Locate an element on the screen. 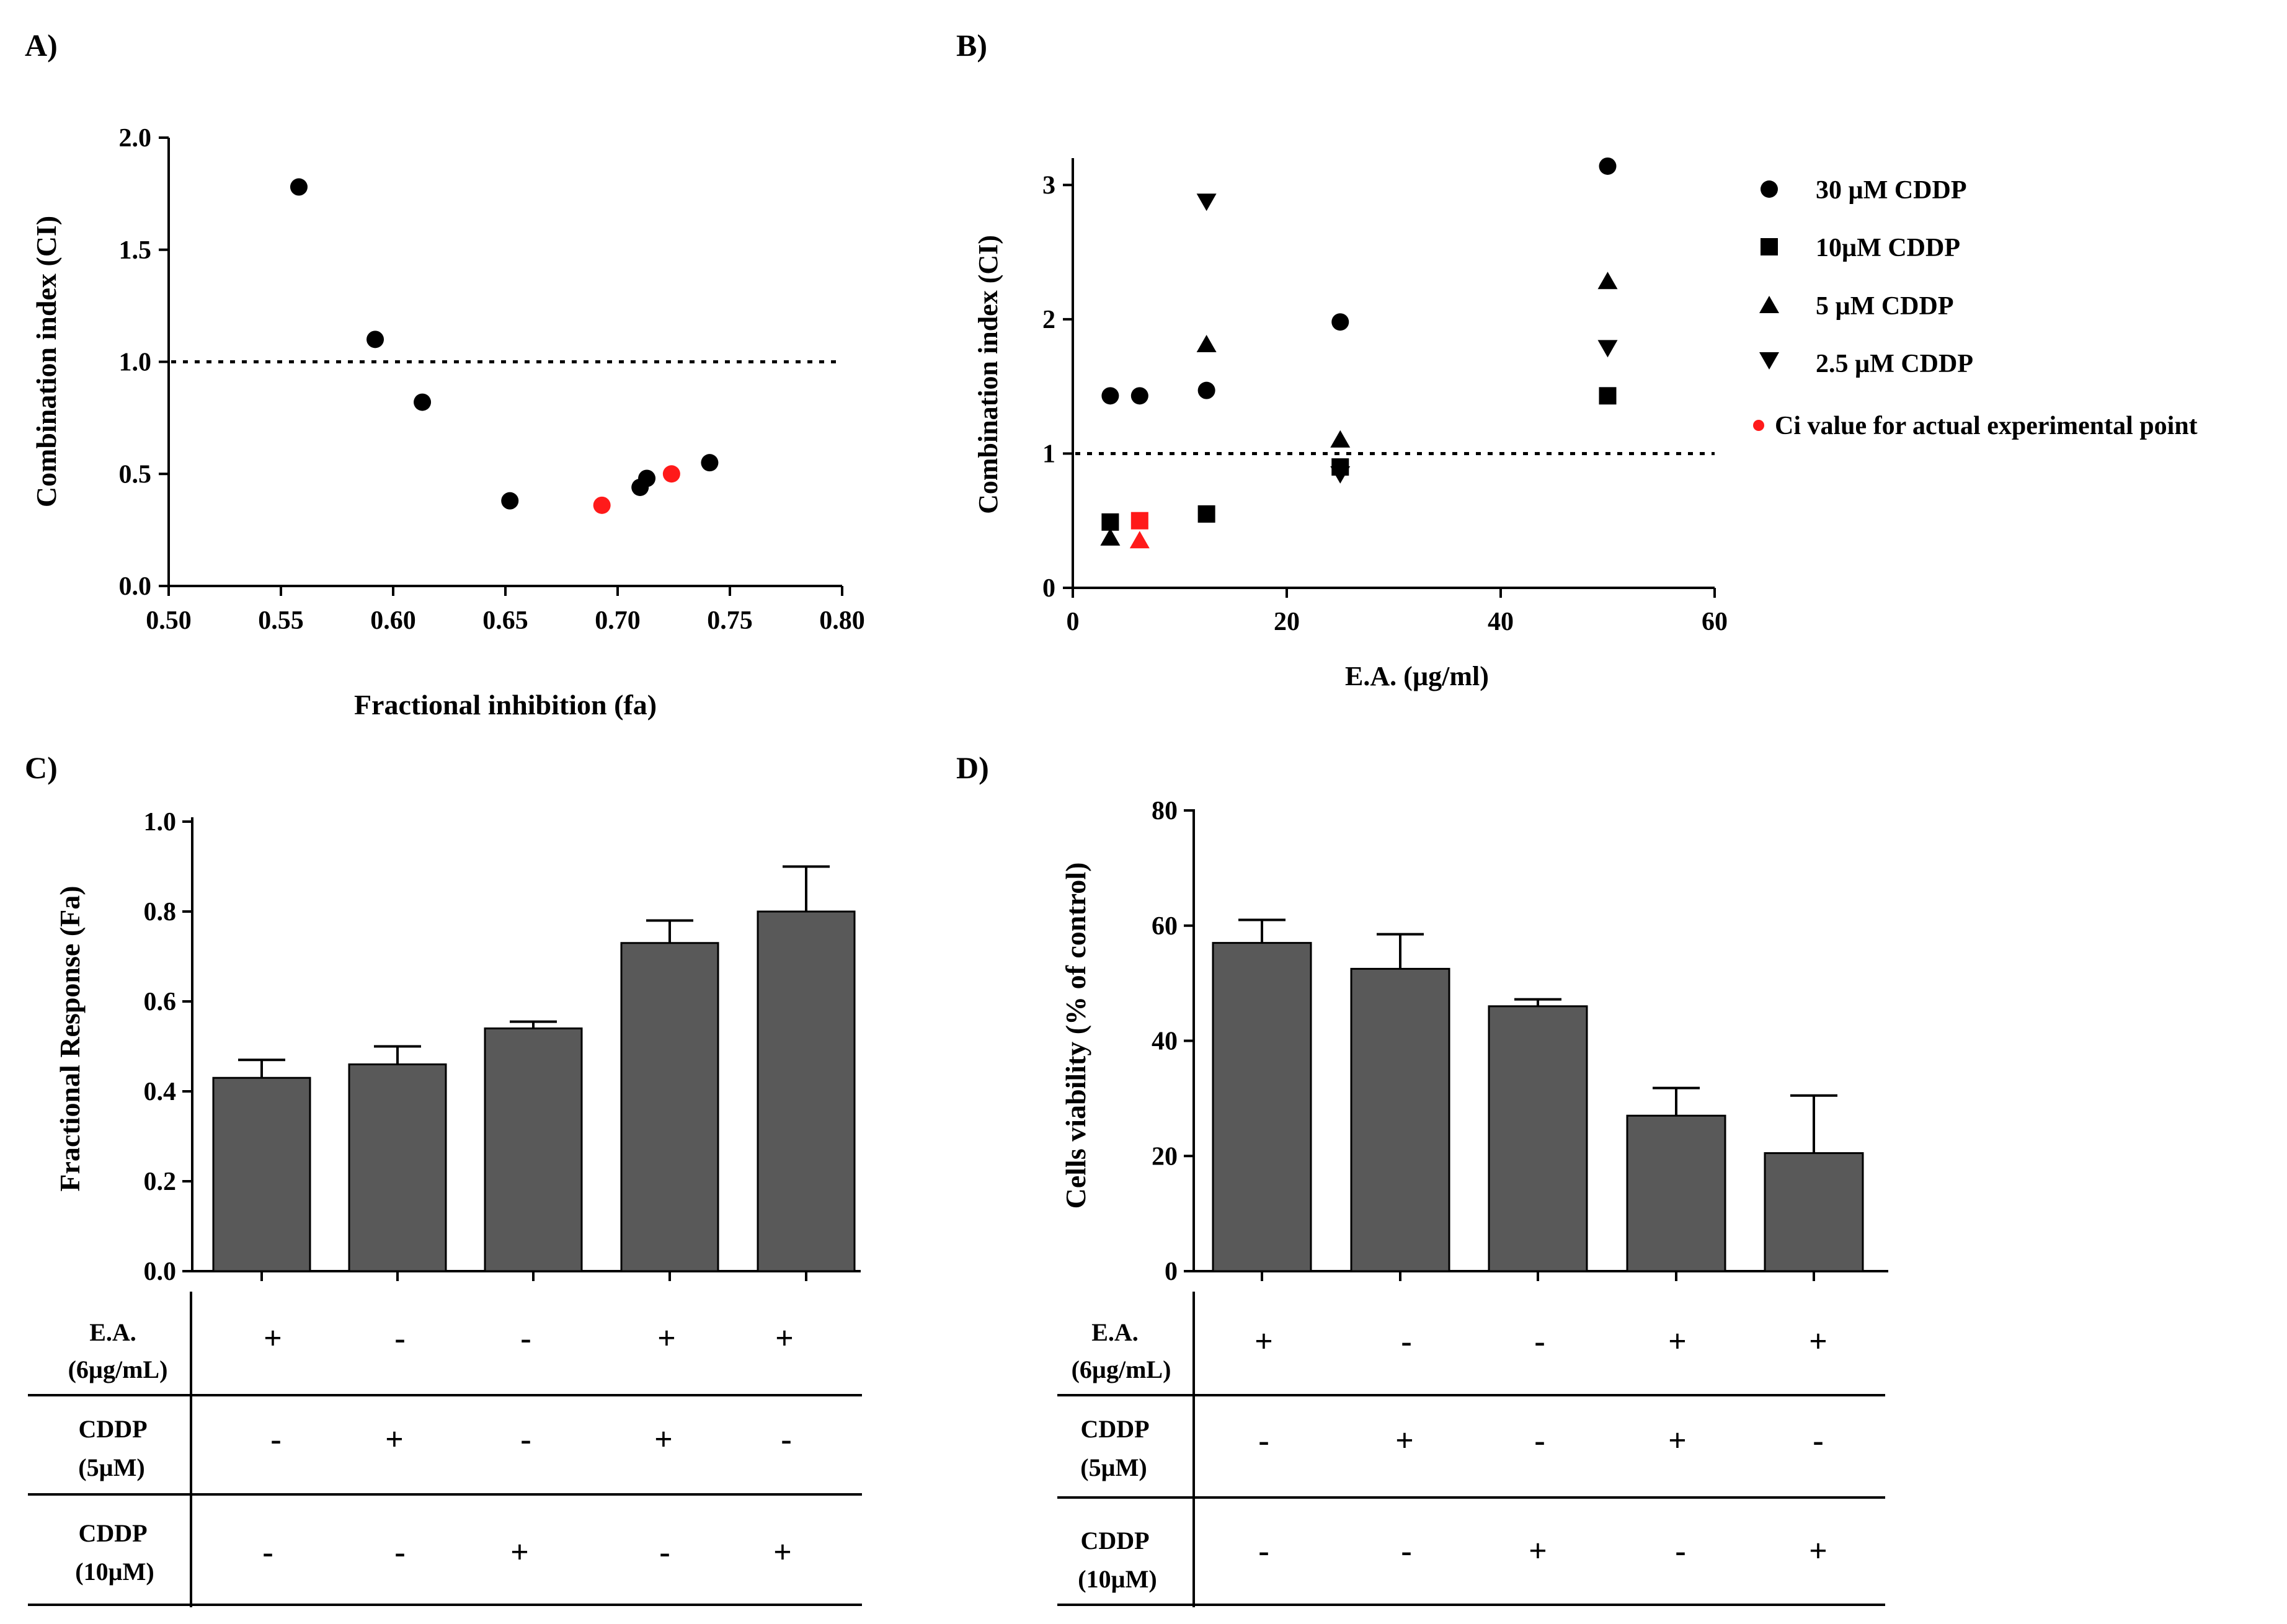 The image size is (2287, 1624). table-c-row-label-cddp5-dose: (5µM) is located at coordinates (111, 1467).